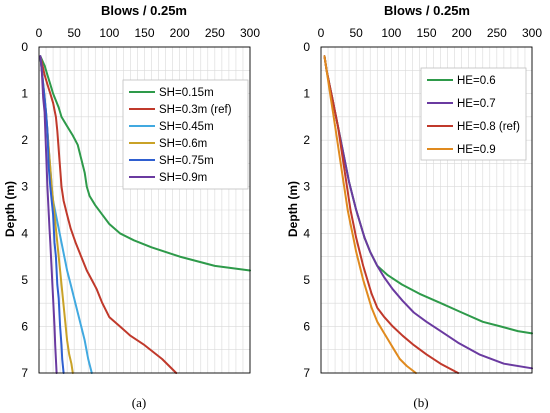  I want to click on chart-a-title: Blows / 0.25m, so click(144, 10).